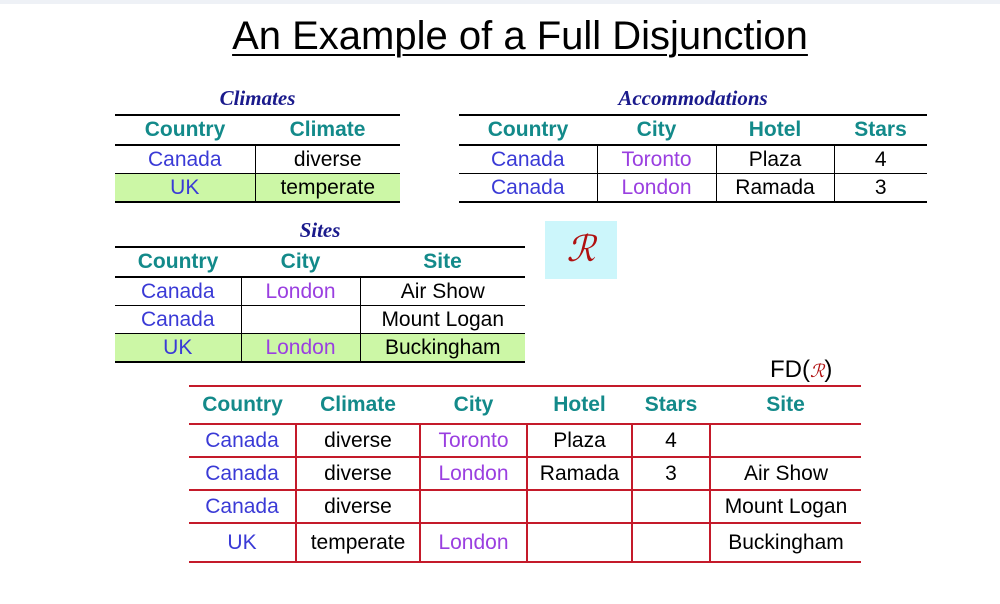  I want to click on accommodations-cell-stars: 4, so click(880, 159).